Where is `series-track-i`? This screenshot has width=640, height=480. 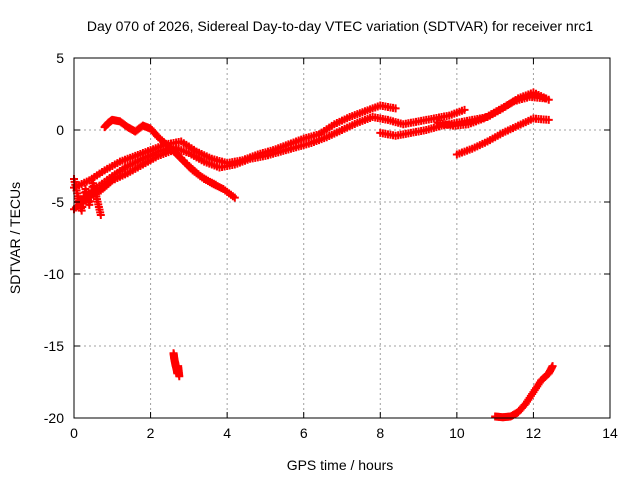
series-track-i is located at coordinates (176, 365).